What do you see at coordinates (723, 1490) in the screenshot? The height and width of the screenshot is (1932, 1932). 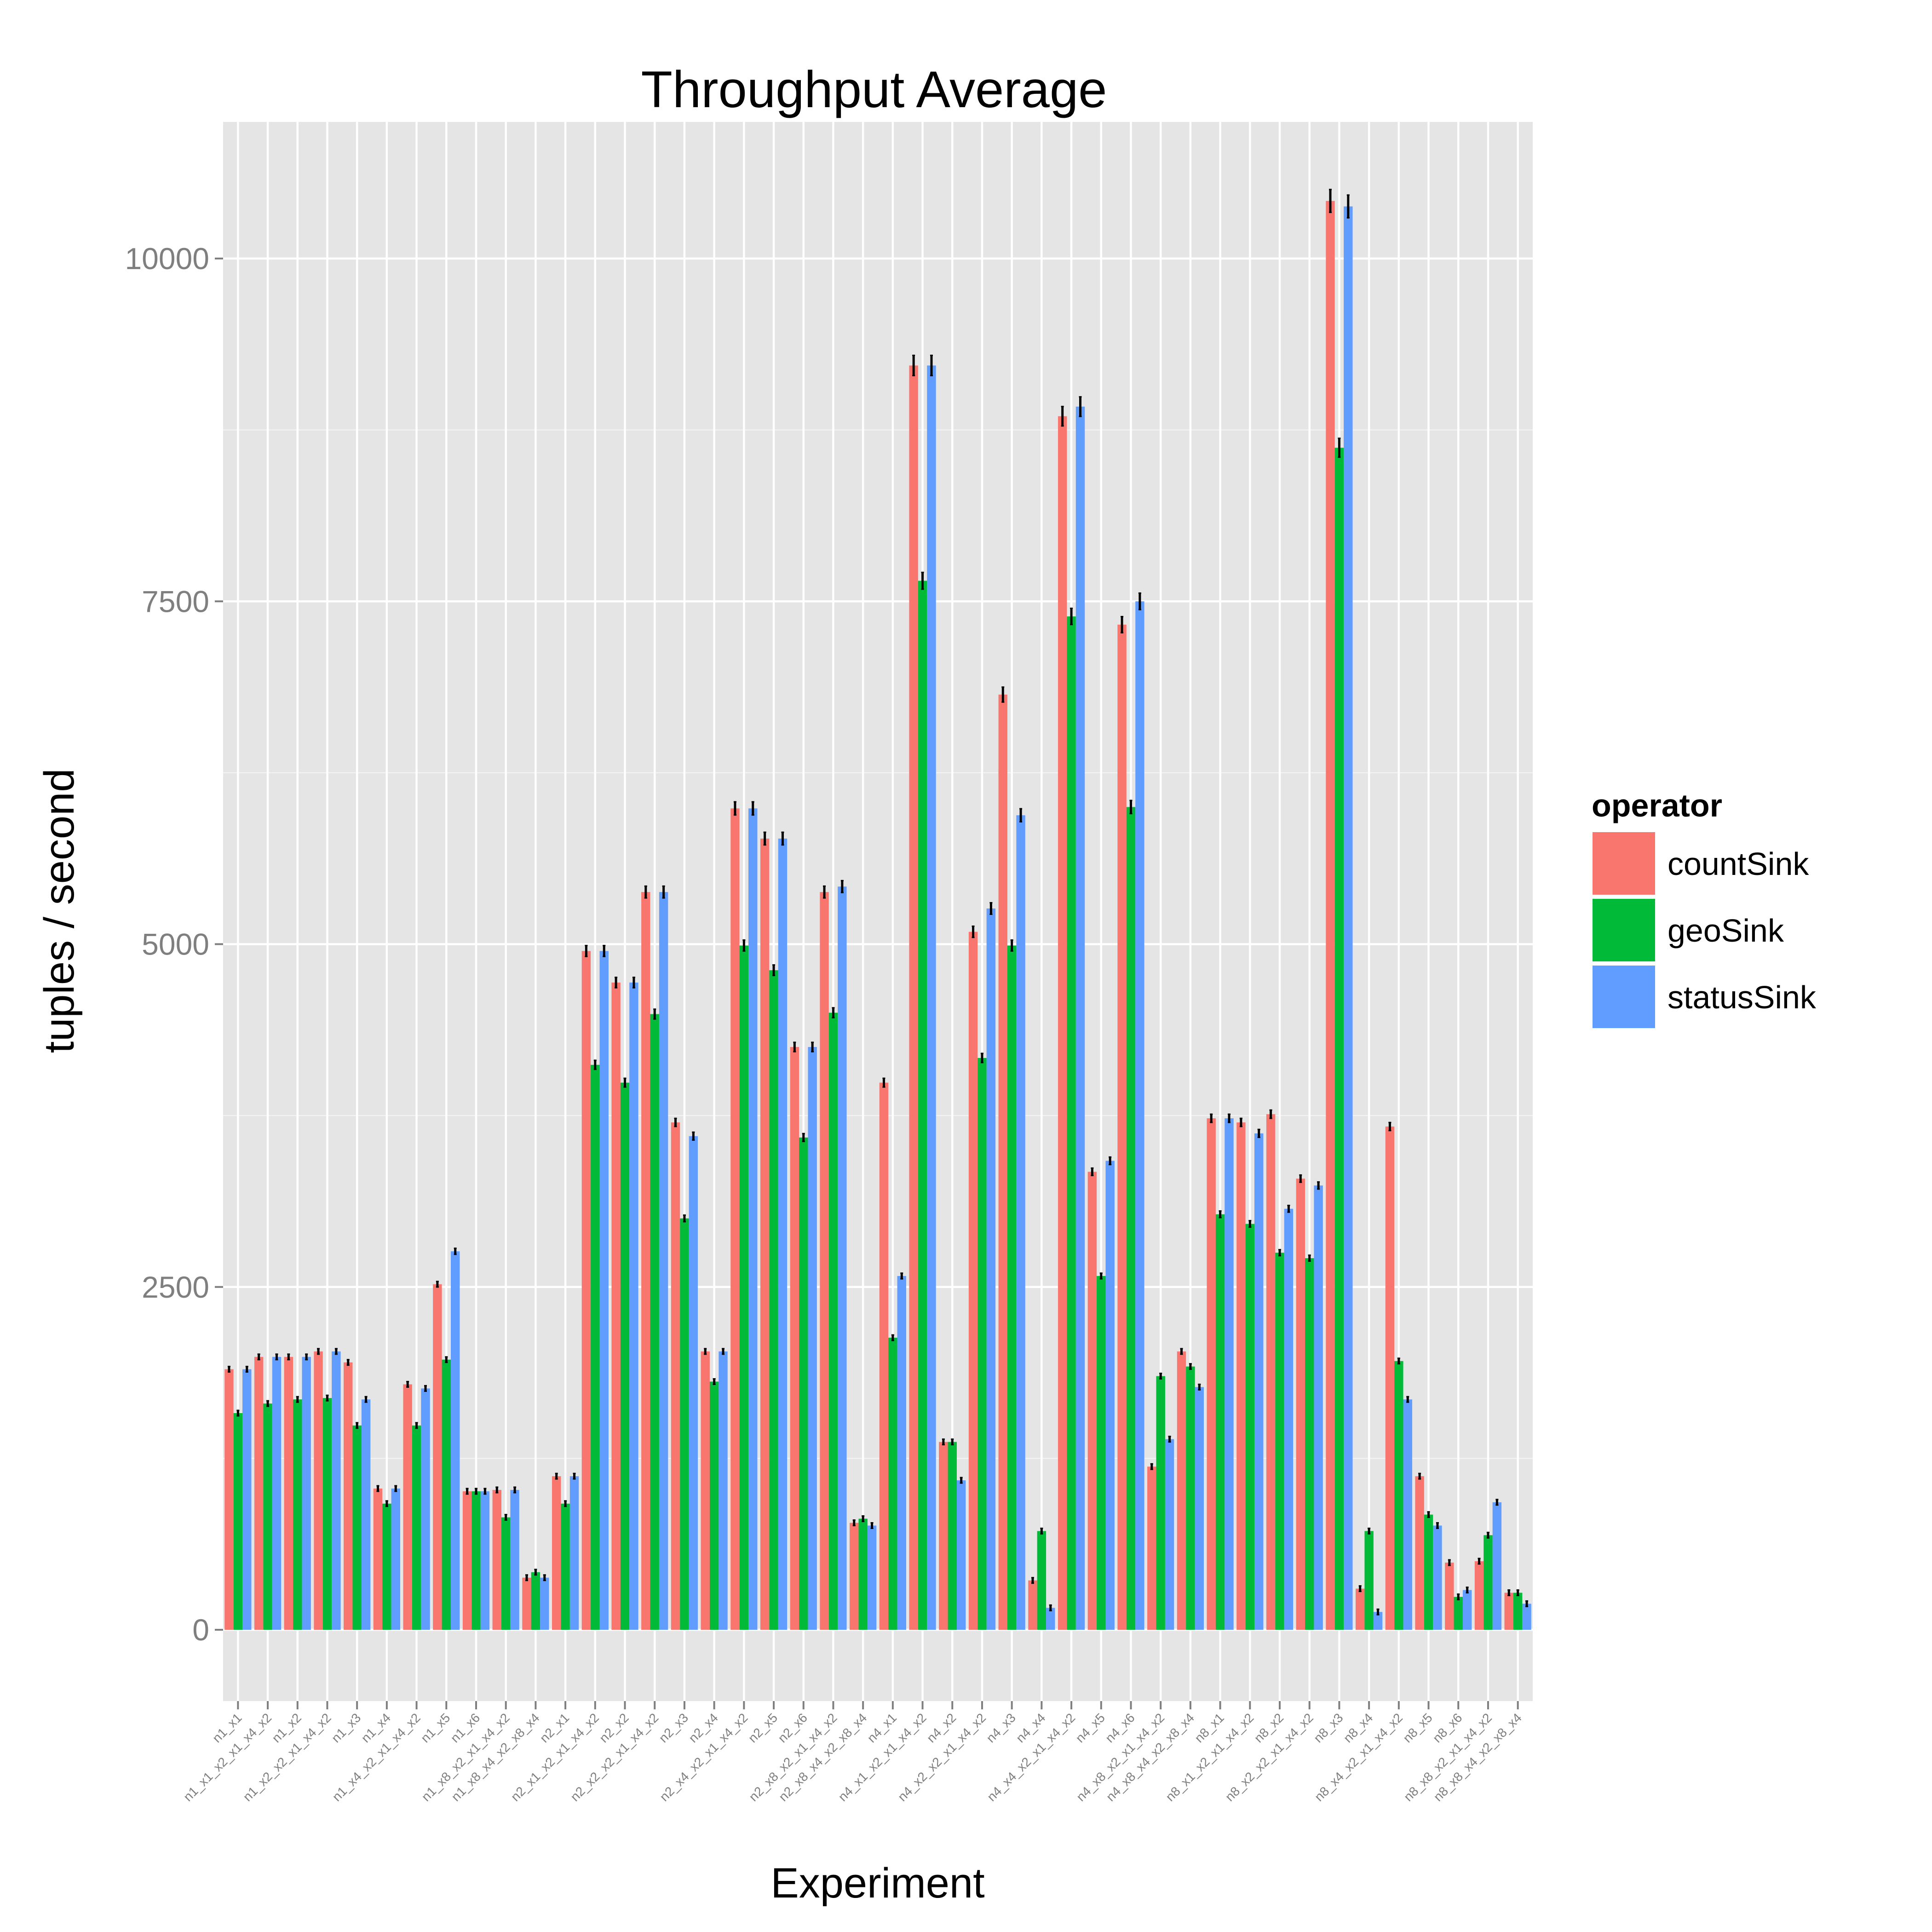 I see `bar-statusSink-n2_x4` at bounding box center [723, 1490].